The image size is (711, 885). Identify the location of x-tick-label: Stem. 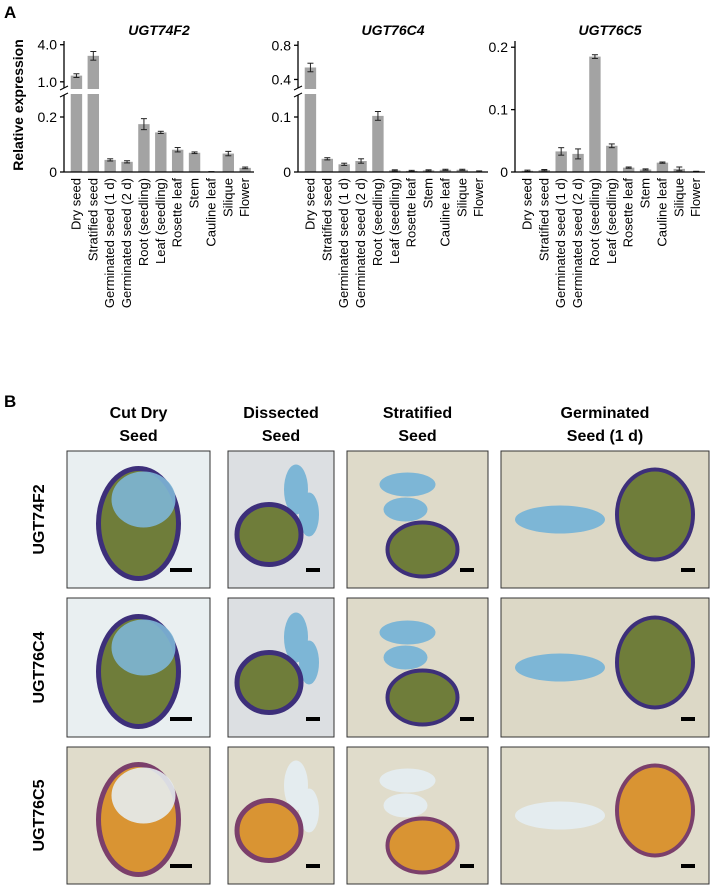
(194, 193).